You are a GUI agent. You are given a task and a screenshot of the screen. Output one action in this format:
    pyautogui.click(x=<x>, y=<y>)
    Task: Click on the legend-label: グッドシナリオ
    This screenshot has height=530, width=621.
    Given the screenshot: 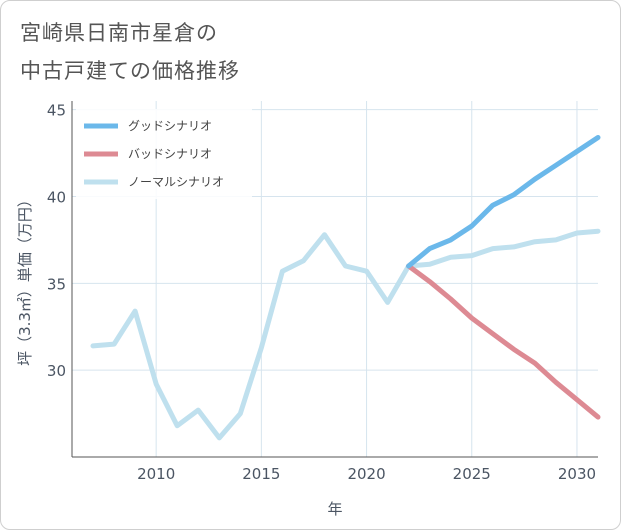 What is the action you would take?
    pyautogui.click(x=170, y=126)
    